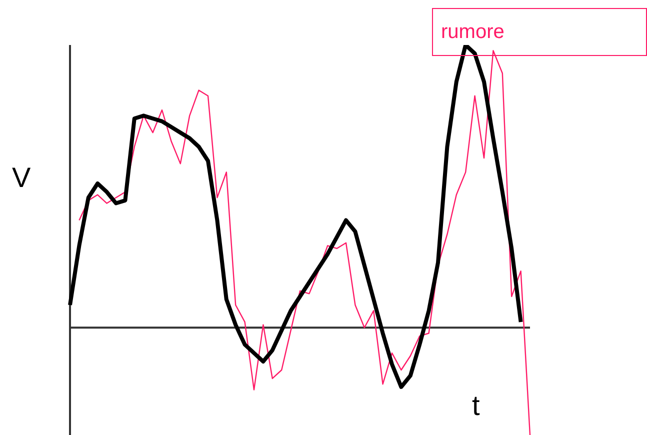 Image resolution: width=647 pixels, height=435 pixels. Describe the element at coordinates (472, 32) in the screenshot. I see `series-label: rumore` at that location.